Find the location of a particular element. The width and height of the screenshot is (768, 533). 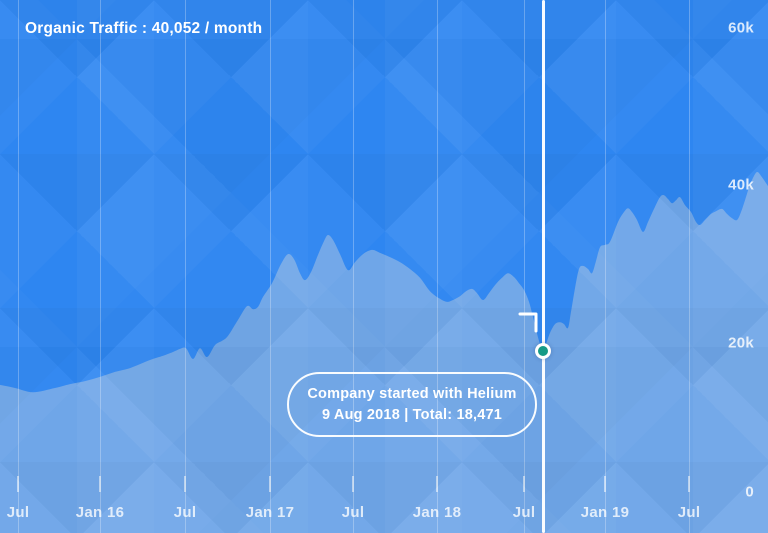

y-axis-label: 40k is located at coordinates (741, 185).